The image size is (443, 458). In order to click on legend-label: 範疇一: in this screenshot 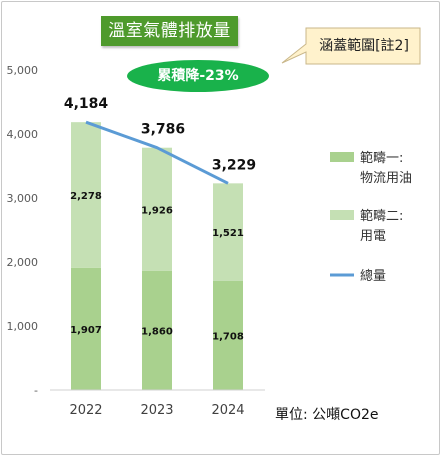, I will do `click(381, 158)`.